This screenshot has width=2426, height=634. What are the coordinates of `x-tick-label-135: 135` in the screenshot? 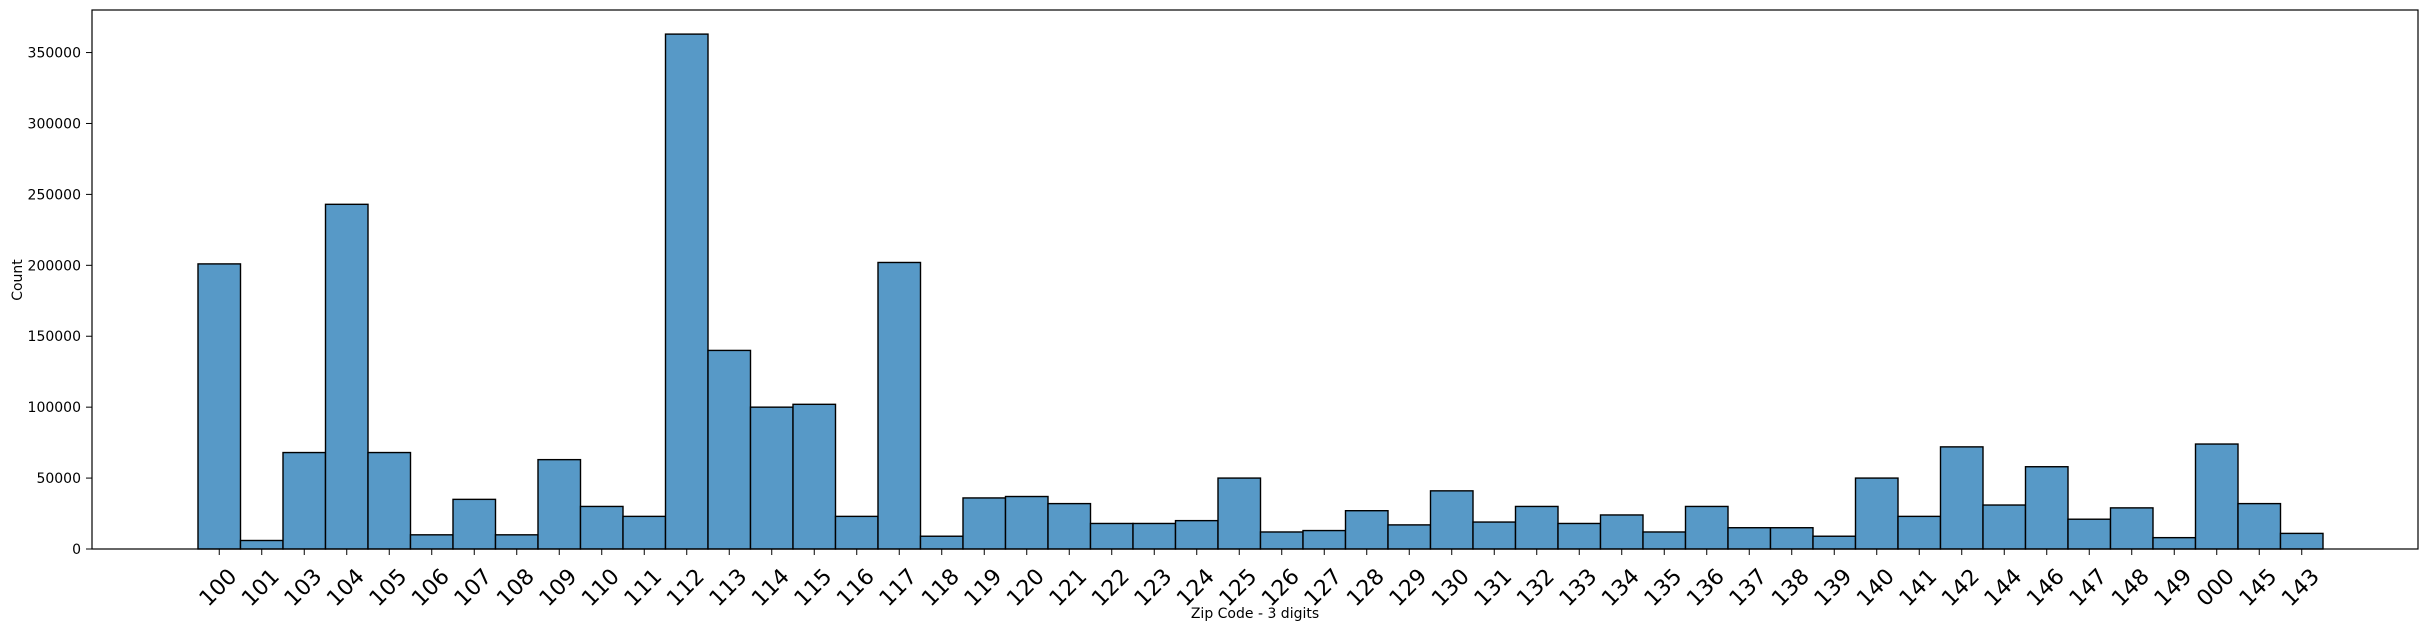 It's located at (1663, 587).